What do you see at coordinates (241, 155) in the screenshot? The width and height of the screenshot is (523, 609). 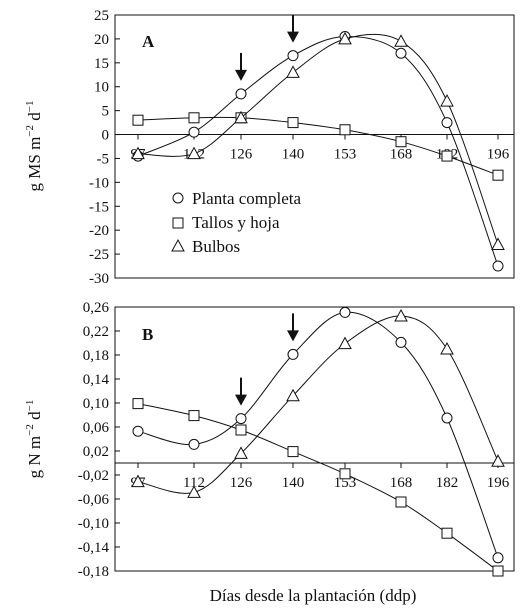 I see `panel-a-x-tick-label: 126` at bounding box center [241, 155].